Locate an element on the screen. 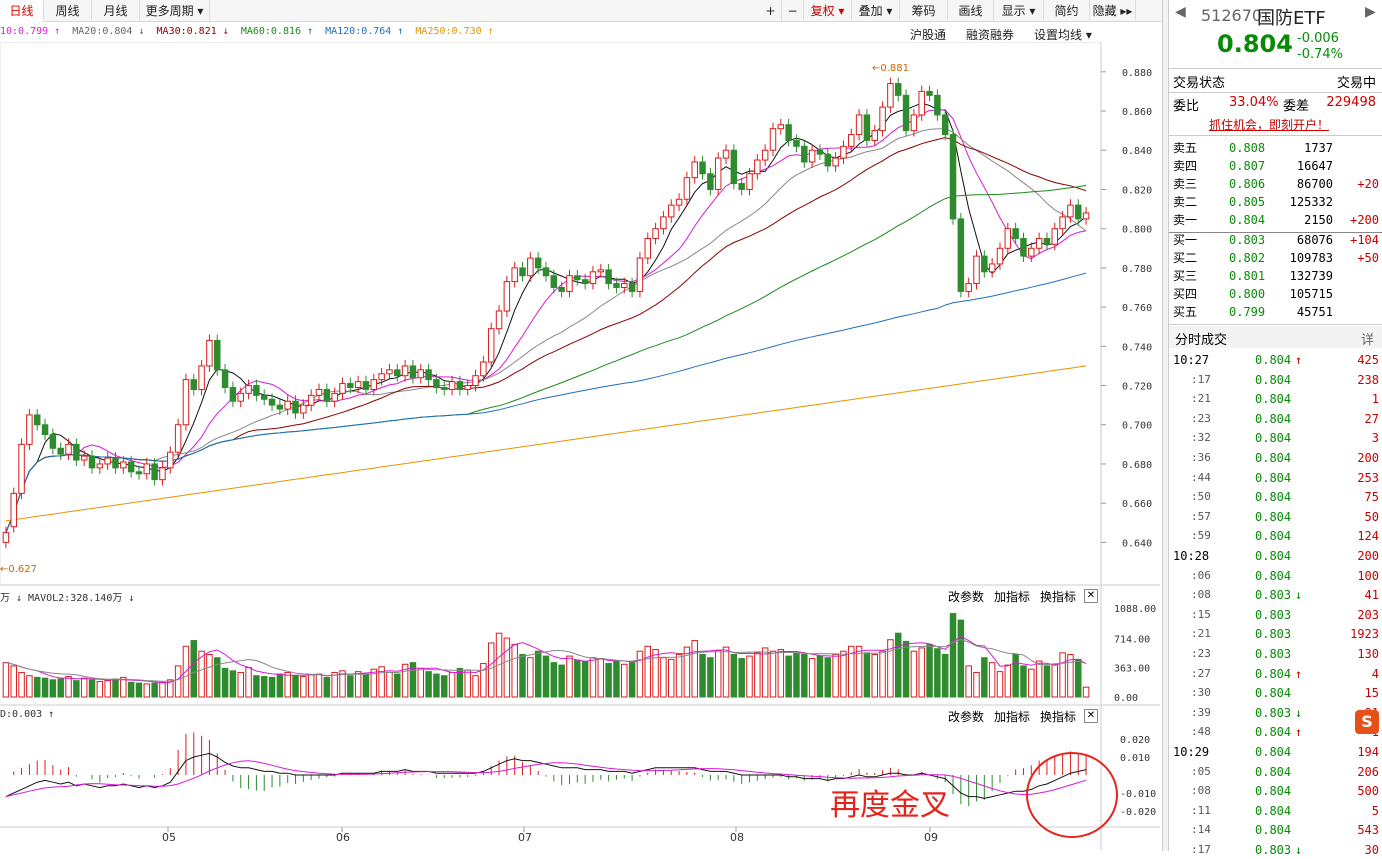 The height and width of the screenshot is (859, 1382). margin-link: 融资融券 is located at coordinates (990, 35).